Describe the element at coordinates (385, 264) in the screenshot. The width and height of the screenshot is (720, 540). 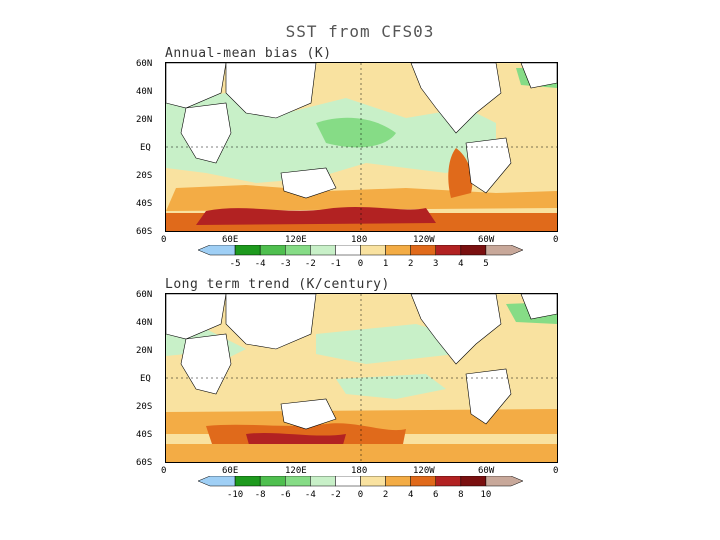
I see `colorbar-label: 1` at that location.